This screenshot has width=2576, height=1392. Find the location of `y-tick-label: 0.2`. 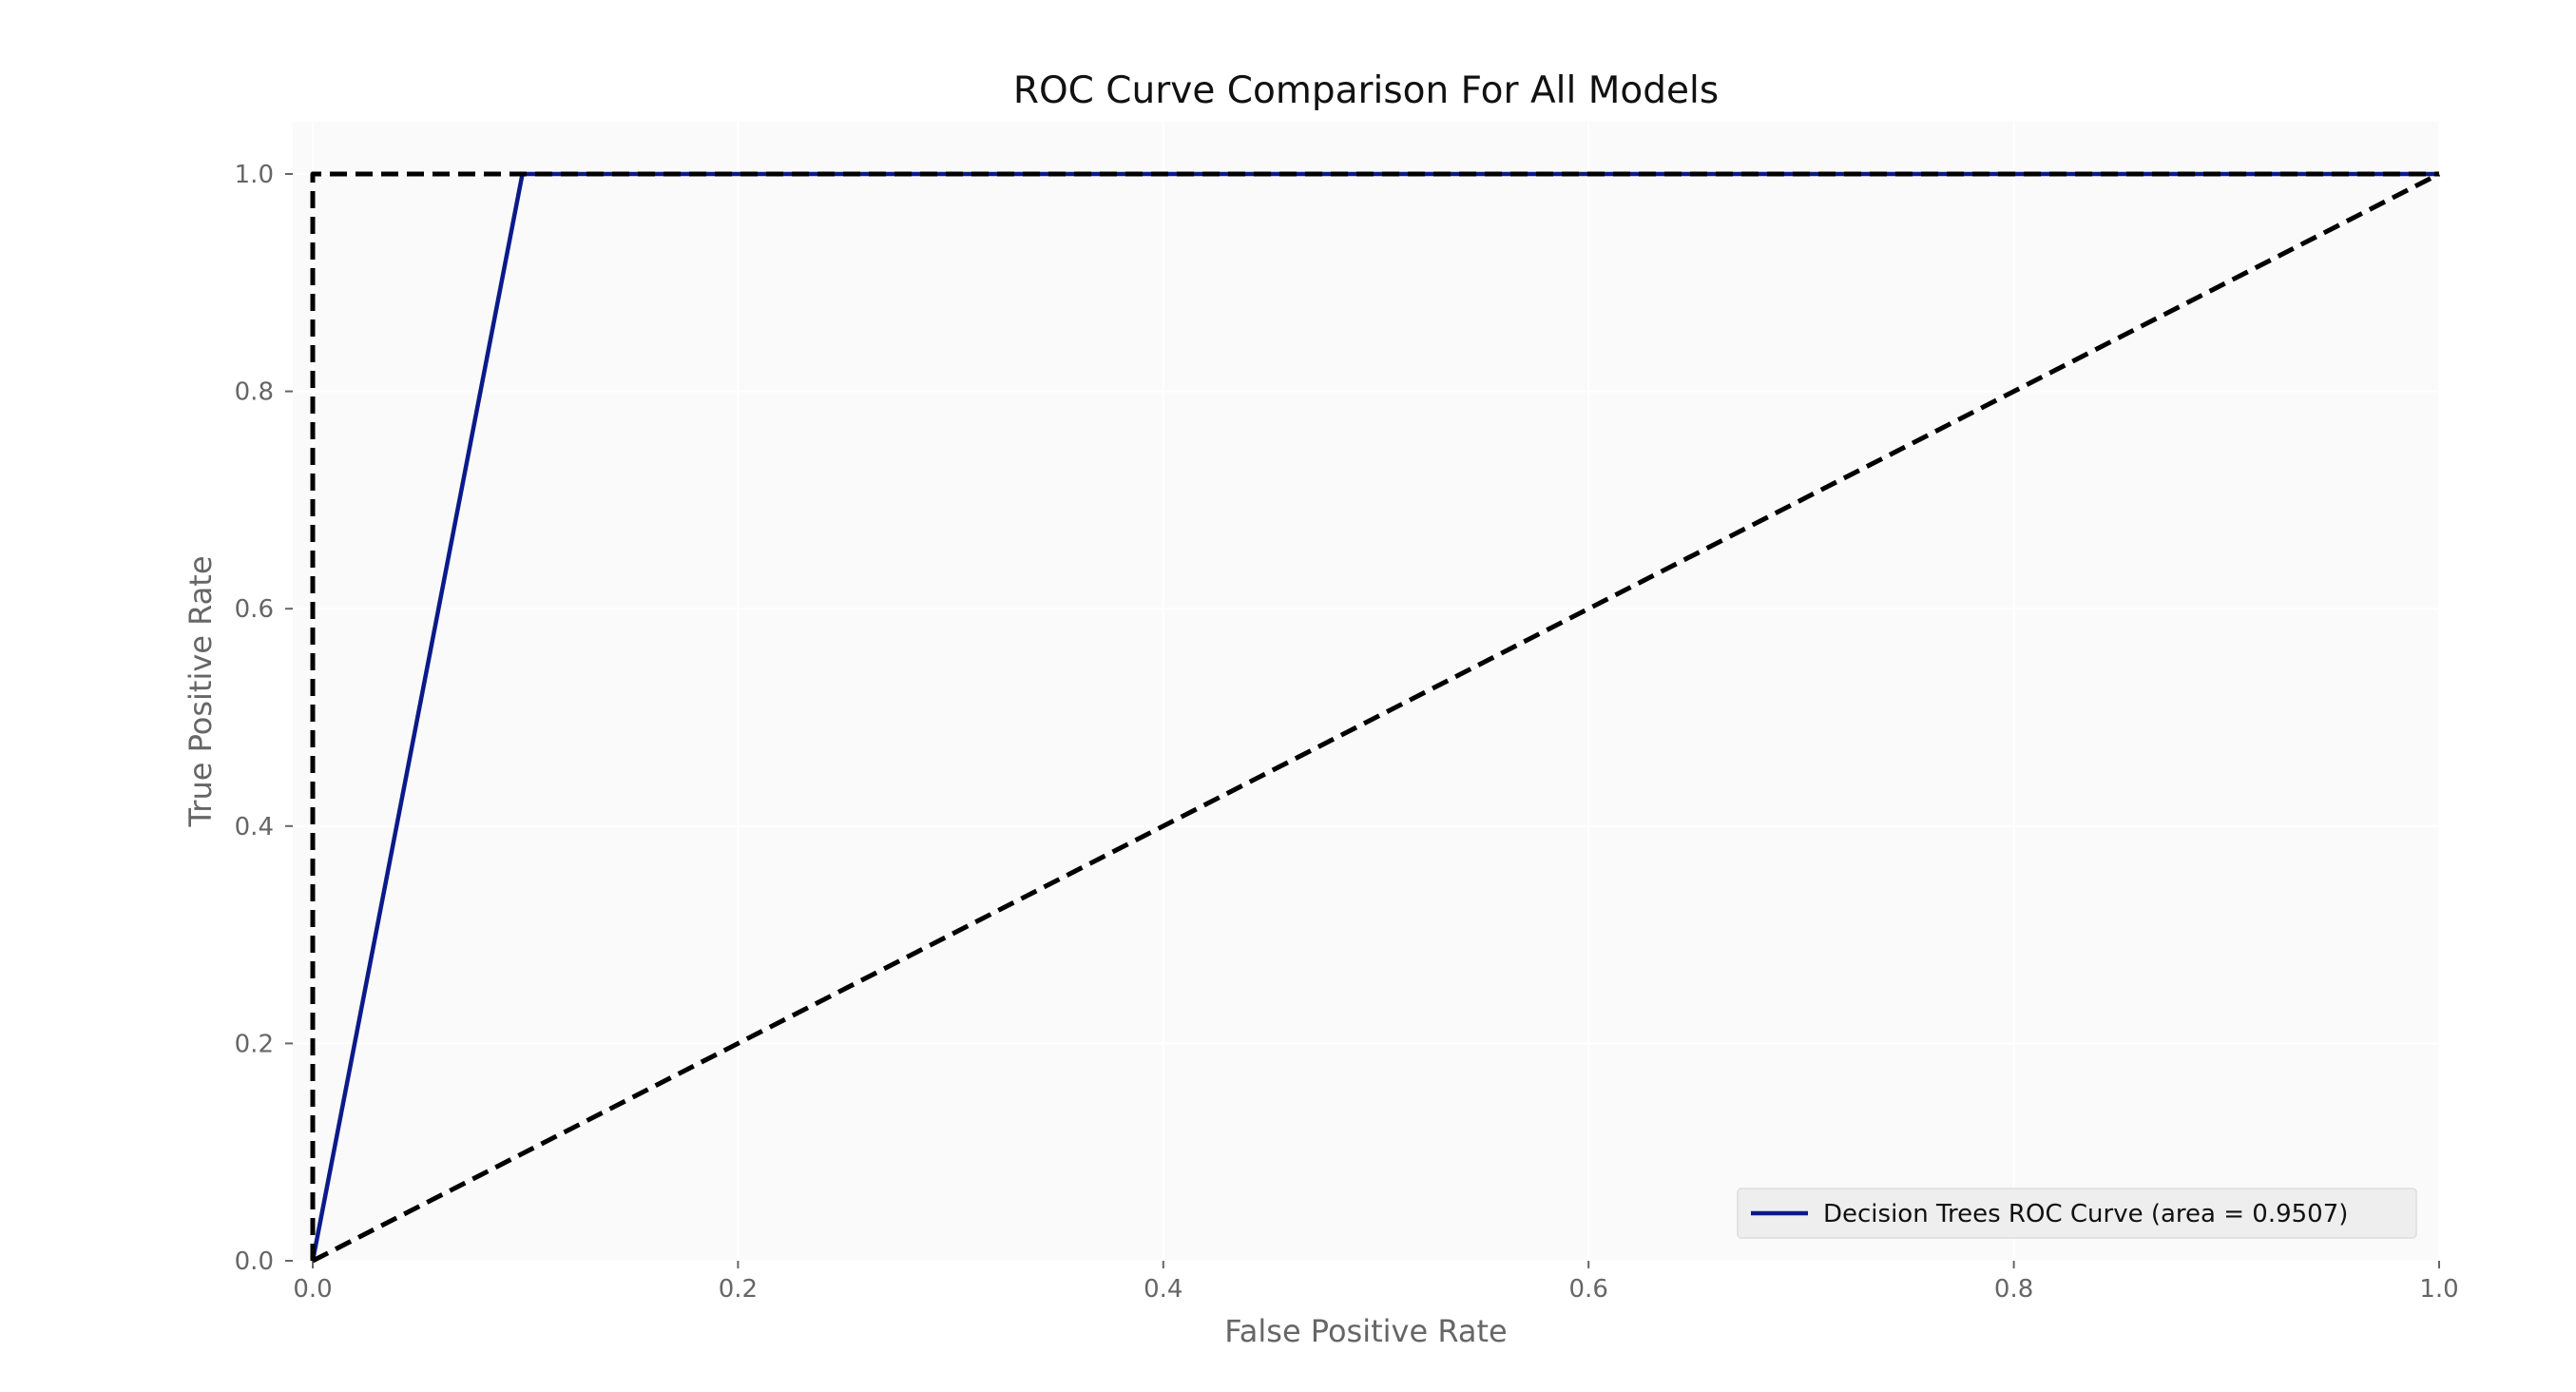

y-tick-label: 0.2 is located at coordinates (254, 1044).